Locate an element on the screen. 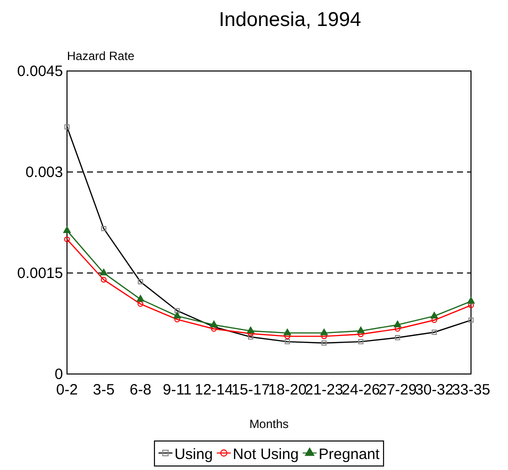 The width and height of the screenshot is (508, 470). x-tick-label: 24-26 is located at coordinates (361, 390).